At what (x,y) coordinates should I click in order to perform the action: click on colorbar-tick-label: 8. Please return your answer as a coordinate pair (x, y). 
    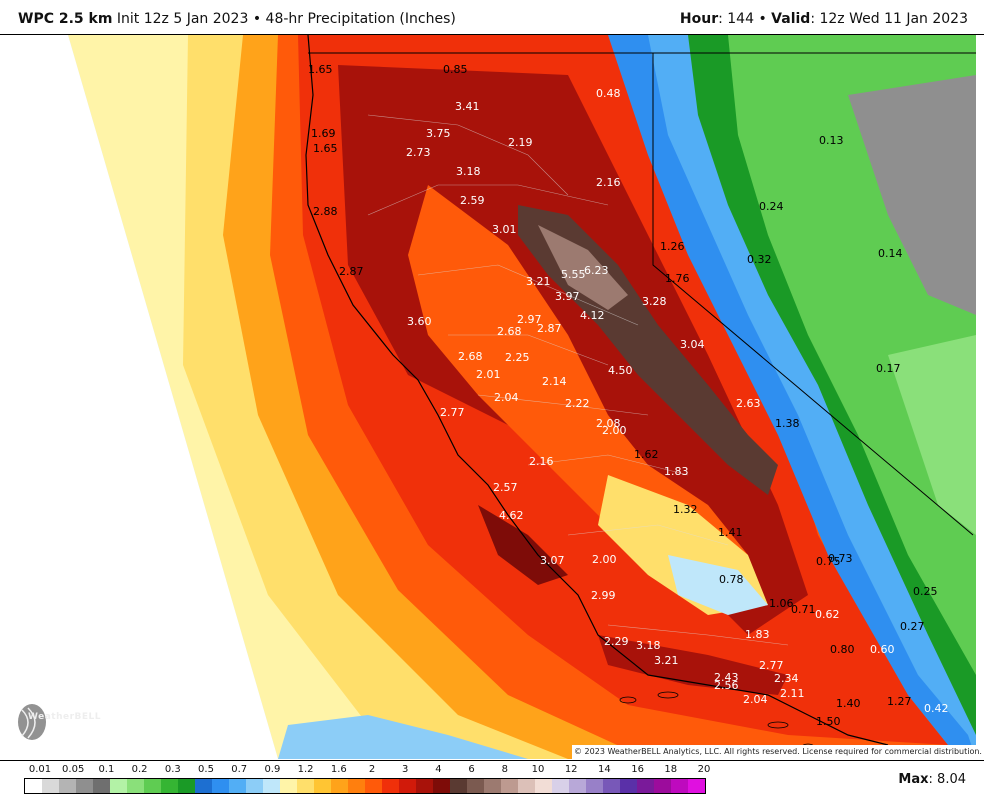
    Looking at the image, I should click on (504, 769).